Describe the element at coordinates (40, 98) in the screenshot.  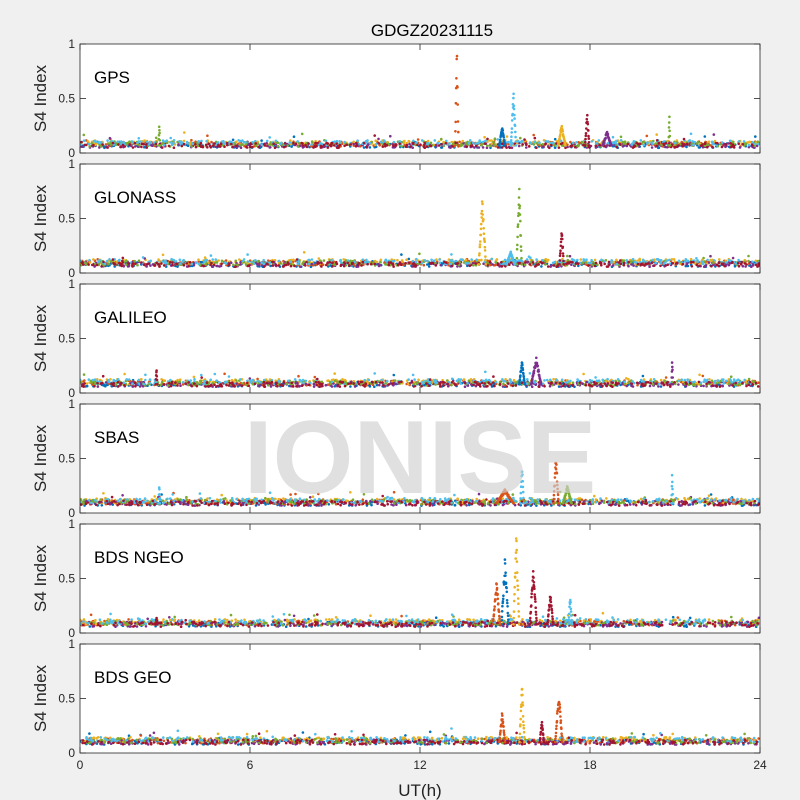
I see `y-axis-label: S4 Index` at that location.